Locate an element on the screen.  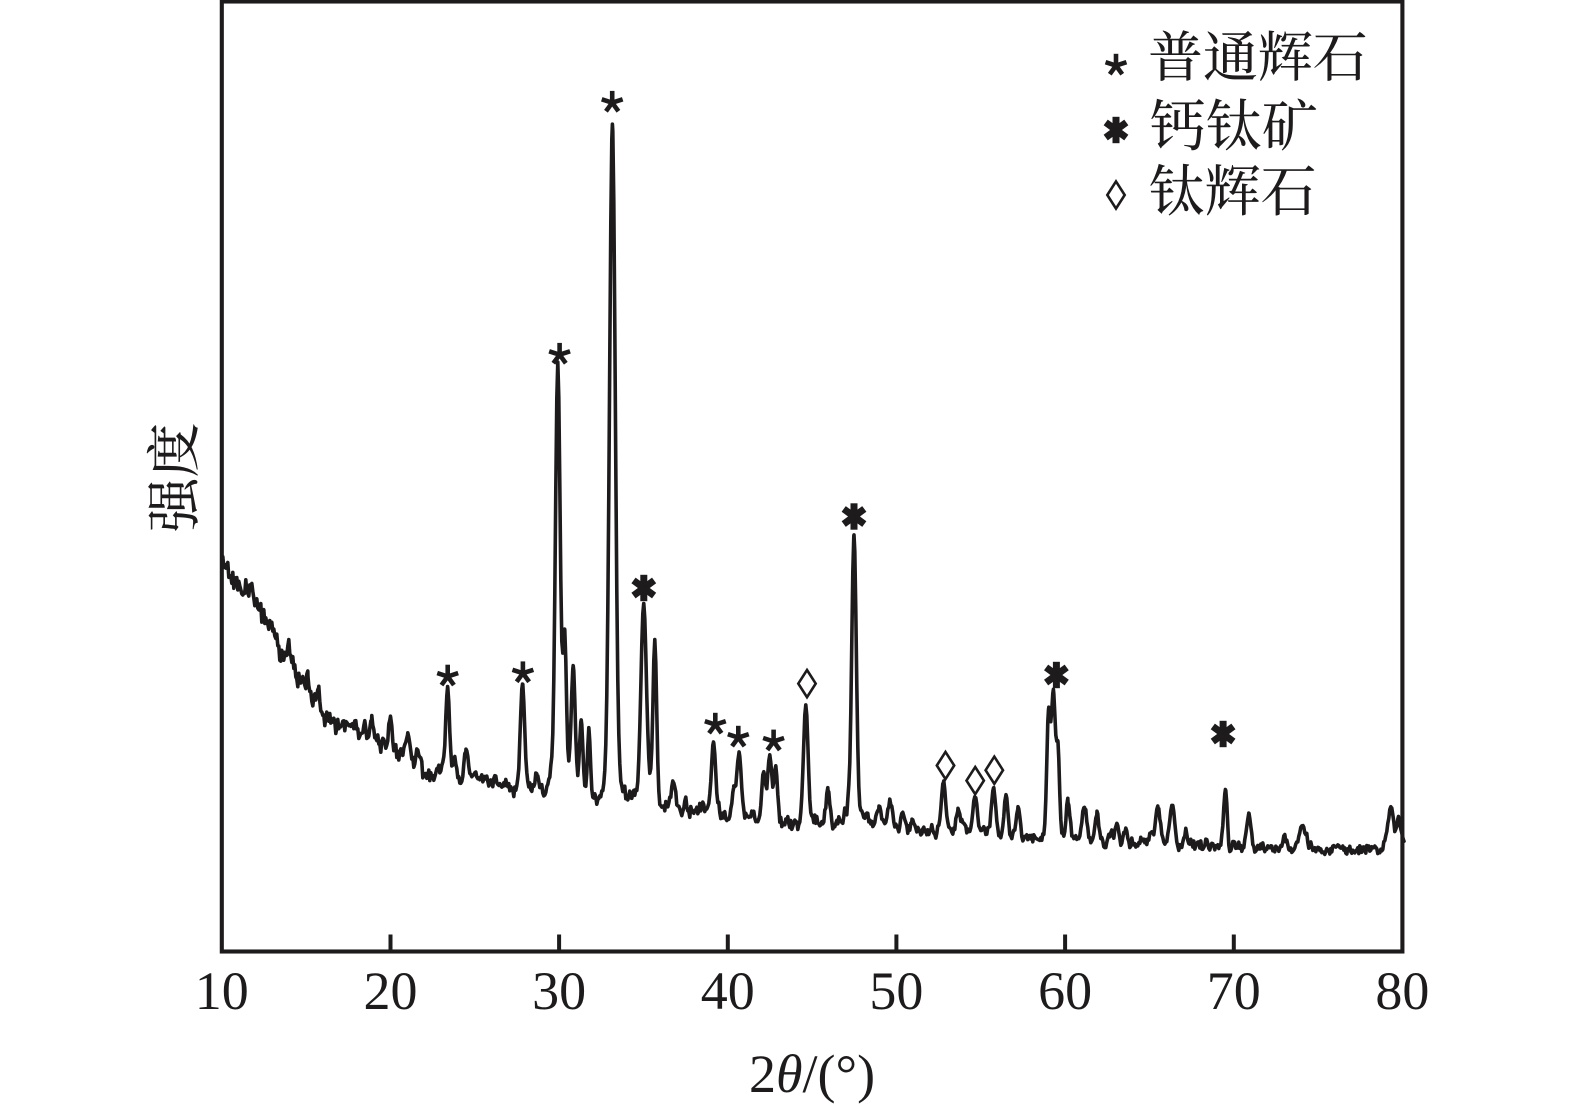
svg-text: 2θ/(°) is located at coordinates (812, 1074).